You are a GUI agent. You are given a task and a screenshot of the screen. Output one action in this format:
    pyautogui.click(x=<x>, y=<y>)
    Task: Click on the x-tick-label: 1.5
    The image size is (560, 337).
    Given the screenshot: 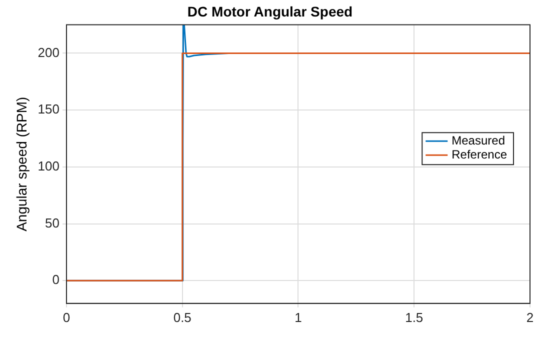 What is the action you would take?
    pyautogui.click(x=414, y=317)
    